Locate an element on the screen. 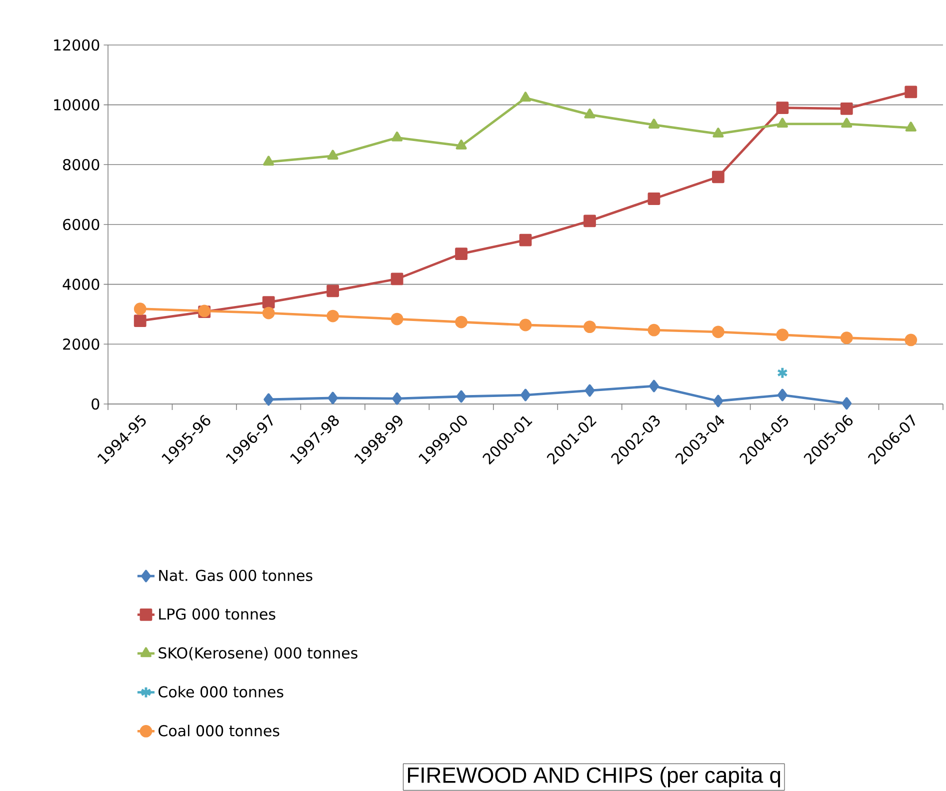 This screenshot has width=946, height=791. text: FIREWOOD AND CHIPS (per capita q is located at coordinates (594, 777).